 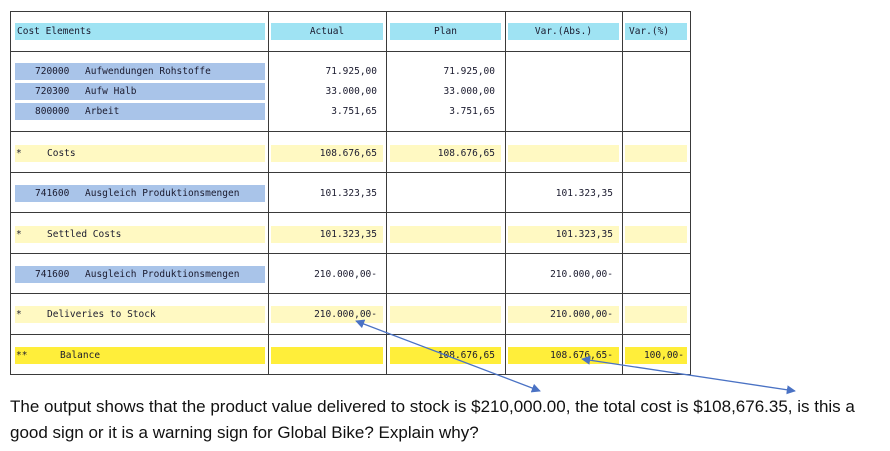 I want to click on table-border-bottom, so click(x=350, y=374).